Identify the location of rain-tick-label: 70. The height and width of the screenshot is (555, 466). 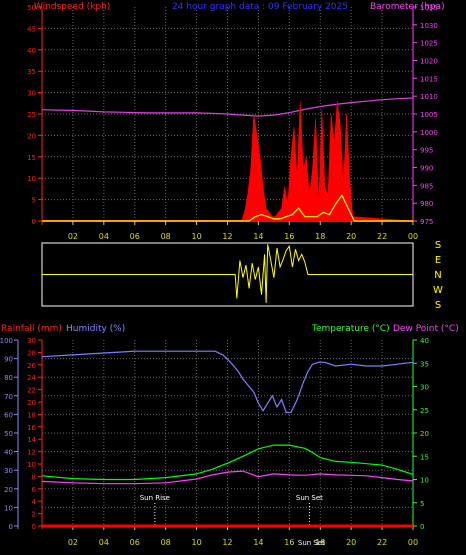
(8, 397).